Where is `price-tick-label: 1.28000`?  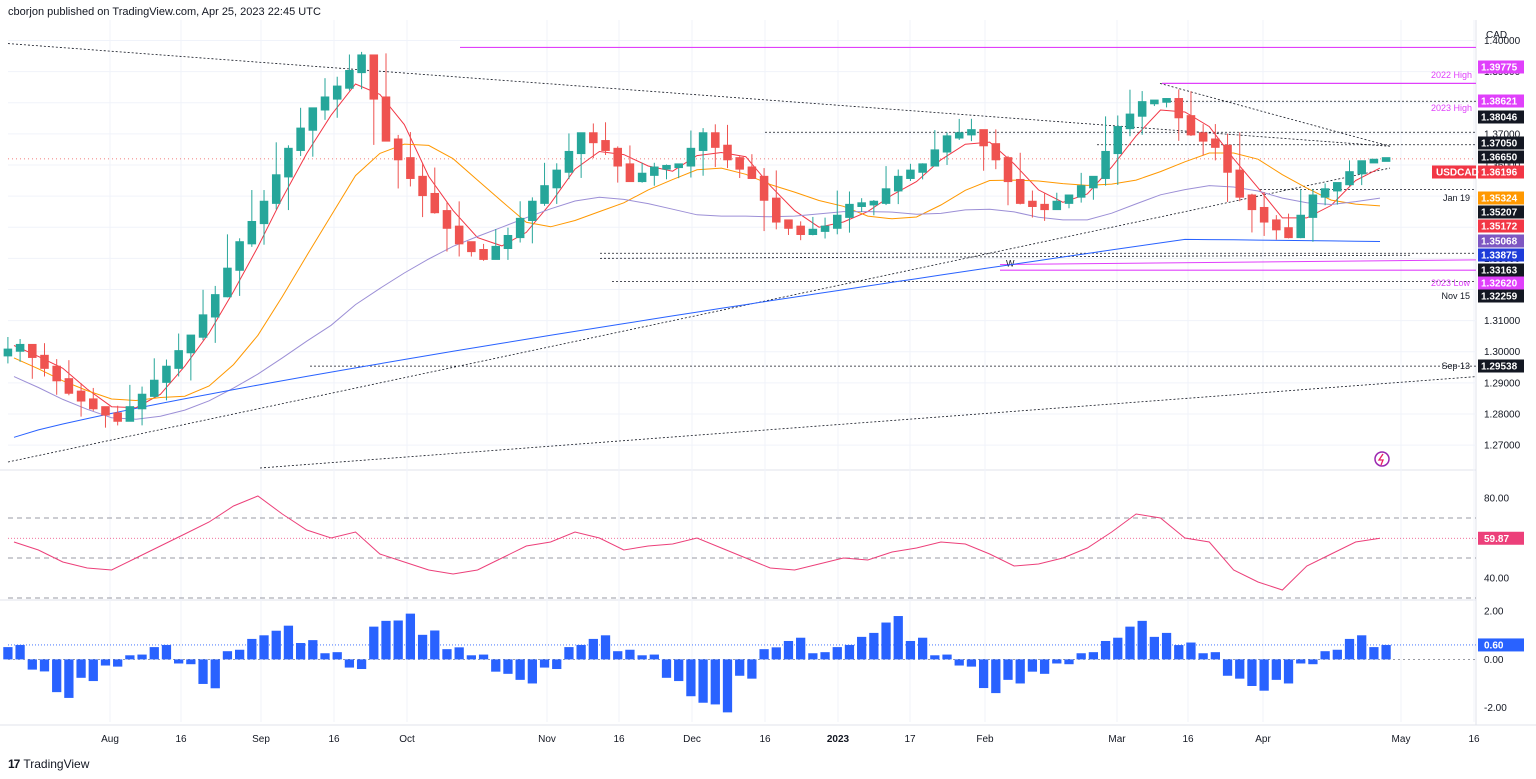 price-tick-label: 1.28000 is located at coordinates (1502, 414).